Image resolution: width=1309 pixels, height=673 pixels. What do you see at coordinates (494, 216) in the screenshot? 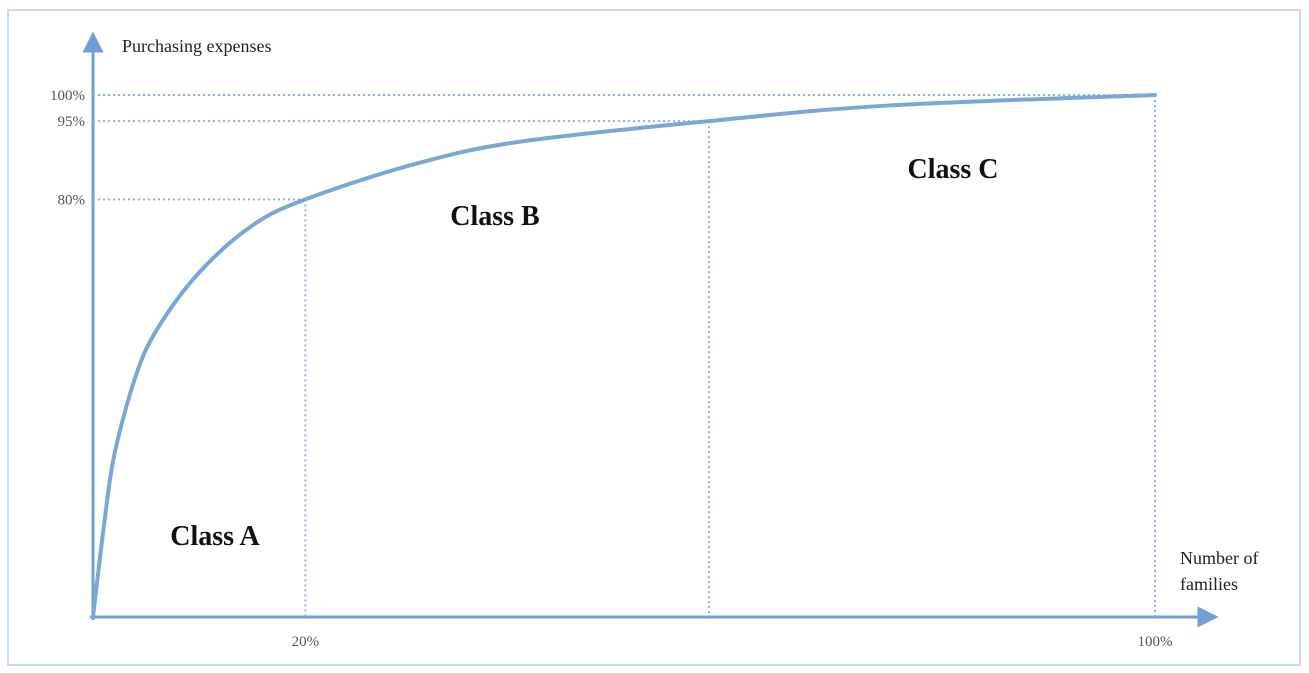
I see `class-label: Class B` at bounding box center [494, 216].